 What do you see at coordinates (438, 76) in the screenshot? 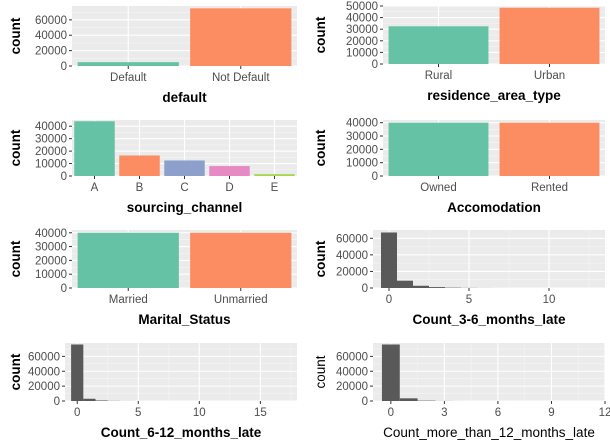
I see `x-tick-label: Rural` at bounding box center [438, 76].